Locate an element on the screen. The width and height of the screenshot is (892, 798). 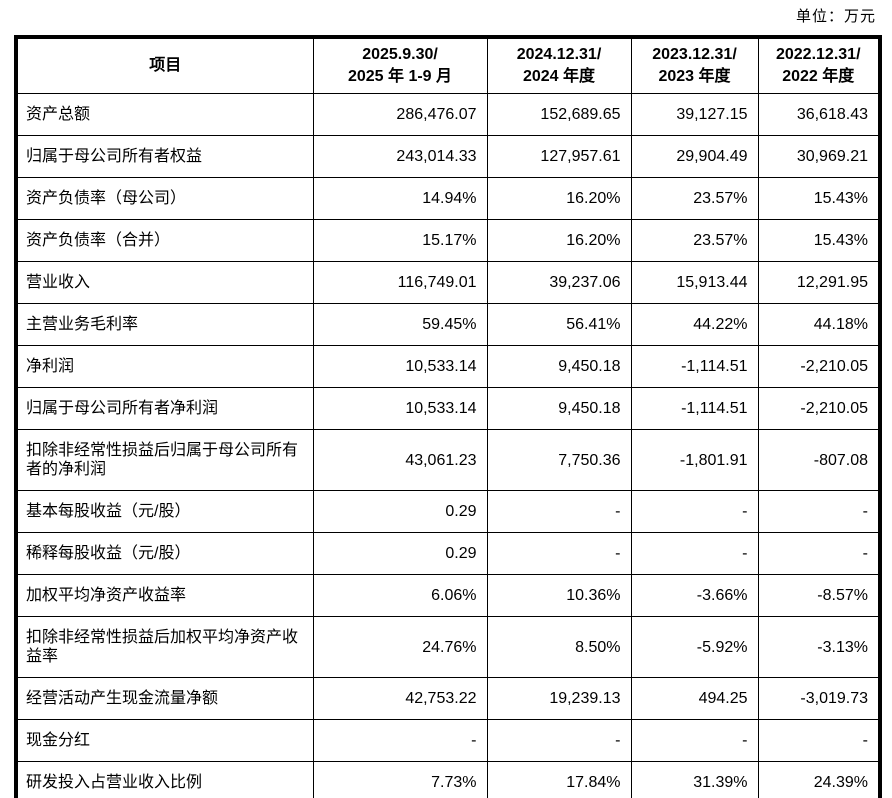
row-label: 加权平均净资产收益率 is located at coordinates (164, 595).